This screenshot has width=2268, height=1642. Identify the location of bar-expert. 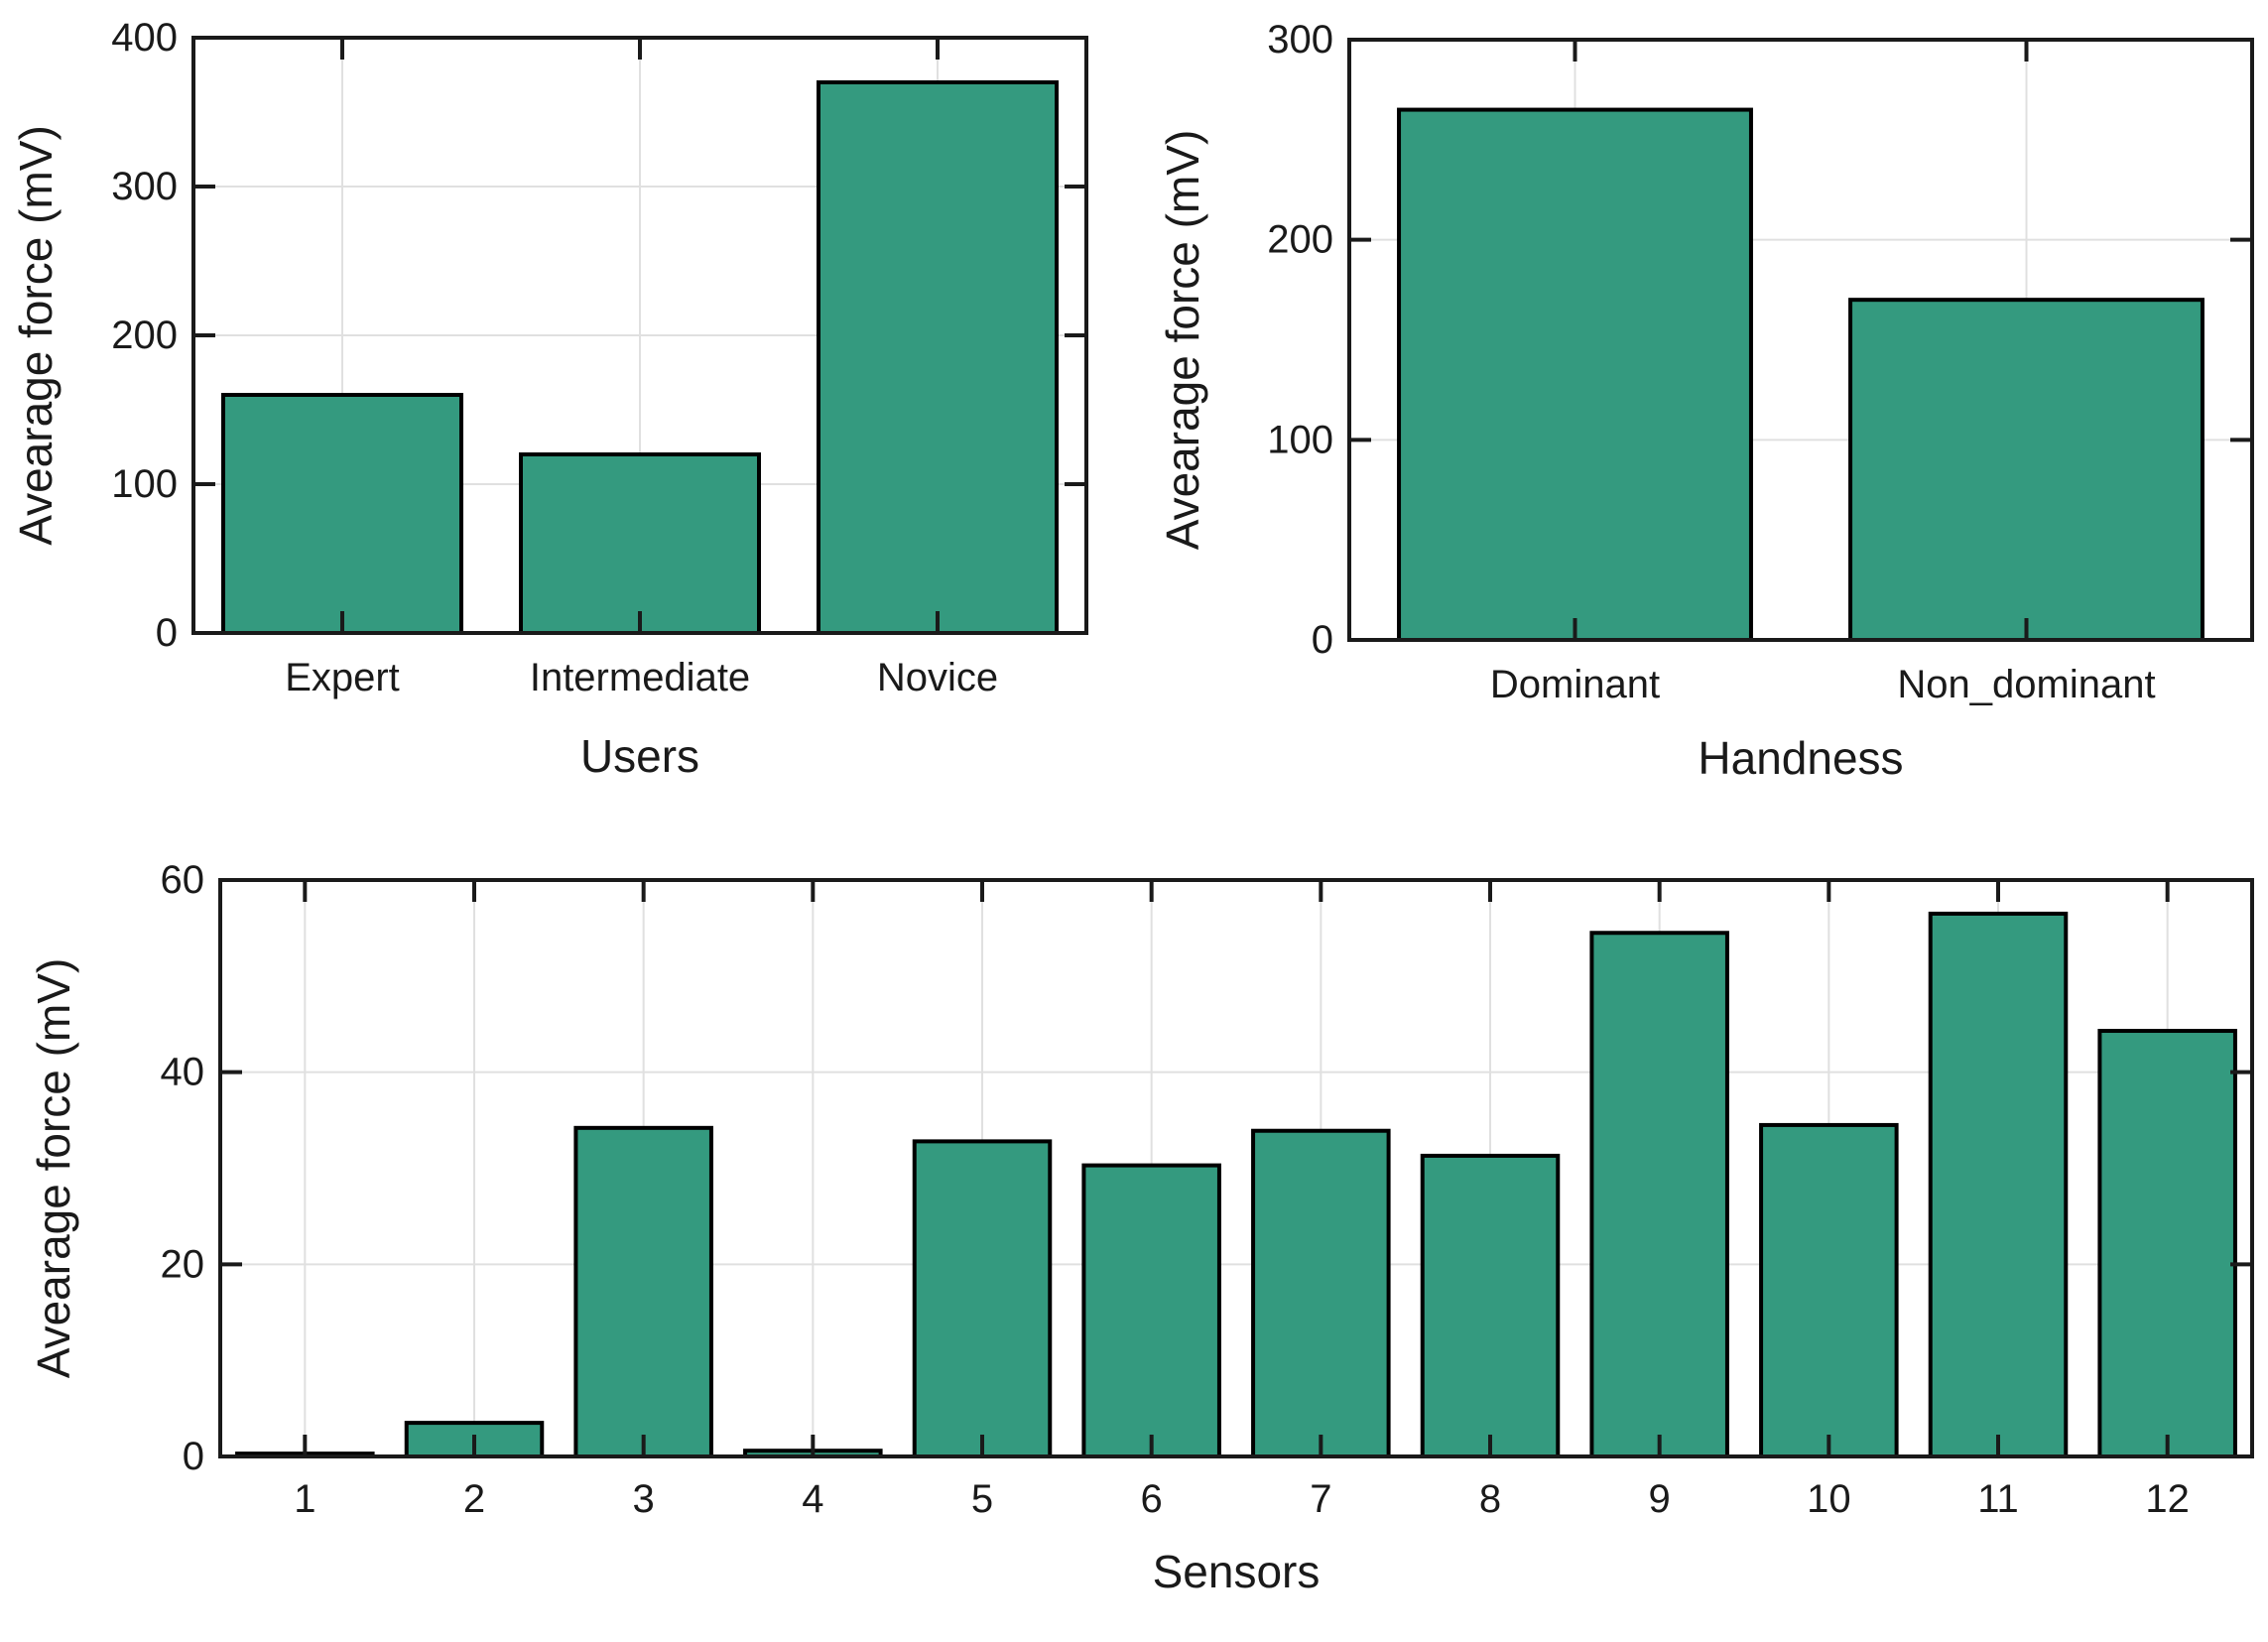
(342, 514).